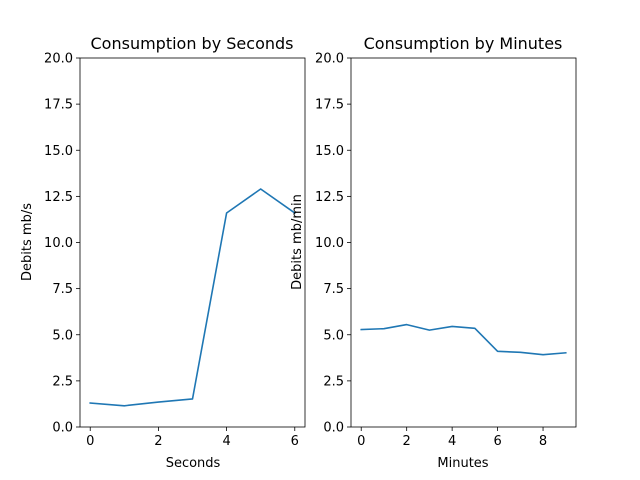  What do you see at coordinates (543, 441) in the screenshot?
I see `x-tick-label: 8` at bounding box center [543, 441].